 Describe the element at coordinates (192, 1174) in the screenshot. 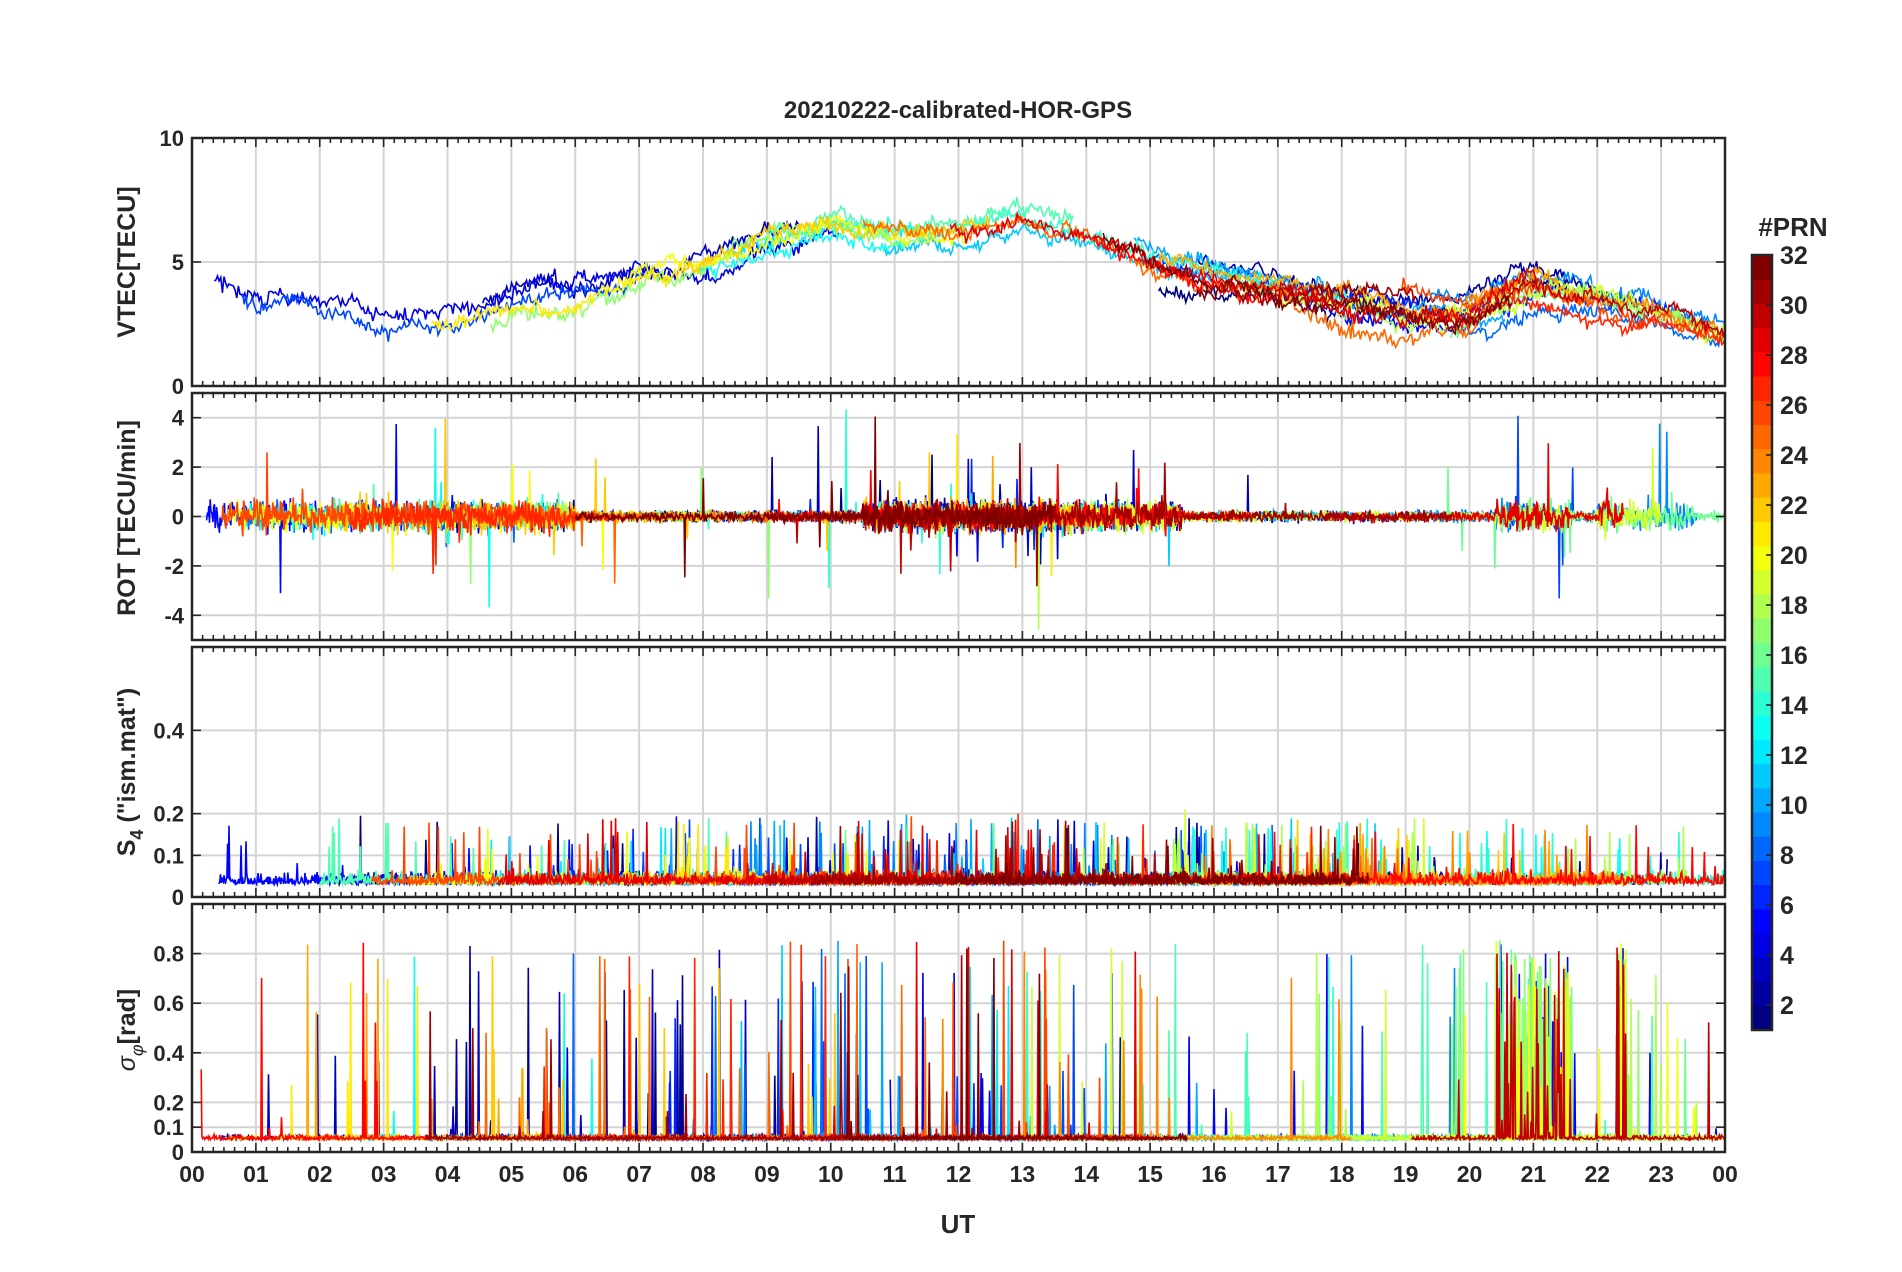

I see `x-tick-label: 00` at that location.